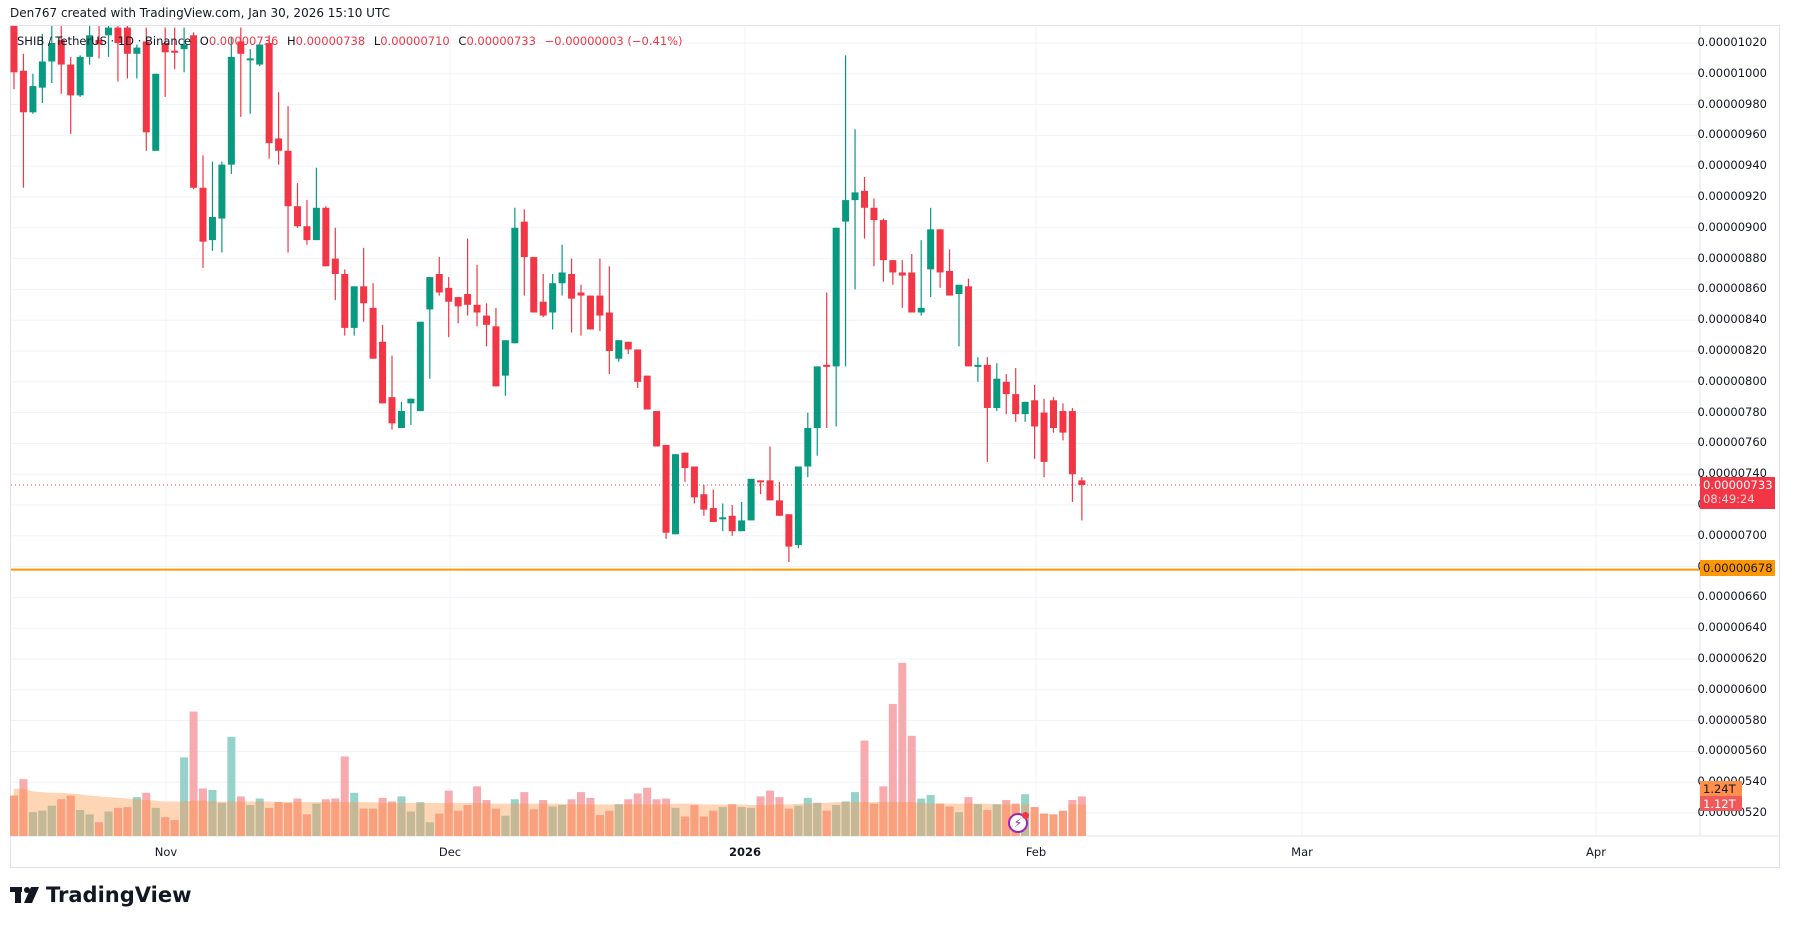 Image resolution: width=1793 pixels, height=925 pixels. I want to click on time-axis-label: Apr, so click(1596, 852).